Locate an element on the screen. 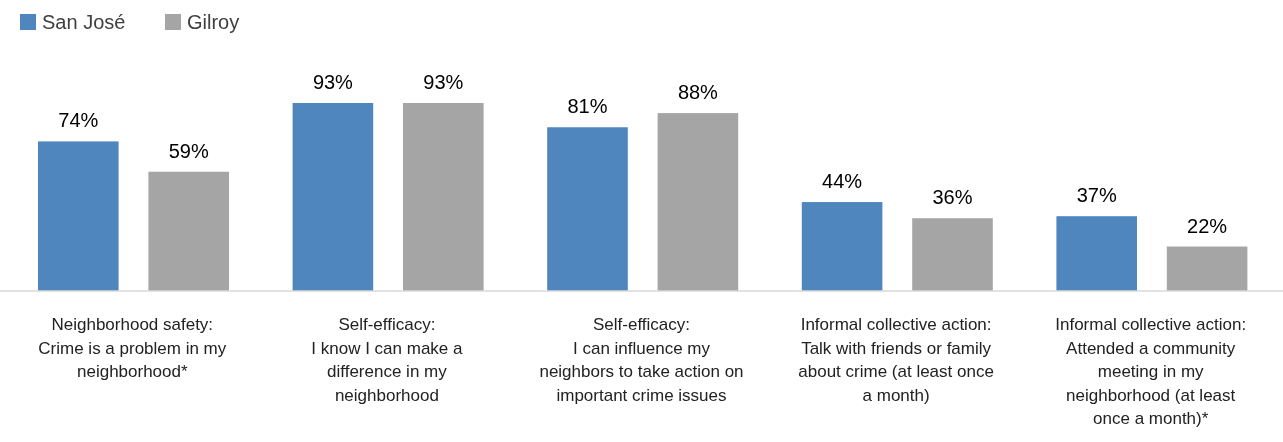 This screenshot has height=442, width=1283. data-label: 59% is located at coordinates (188, 150).